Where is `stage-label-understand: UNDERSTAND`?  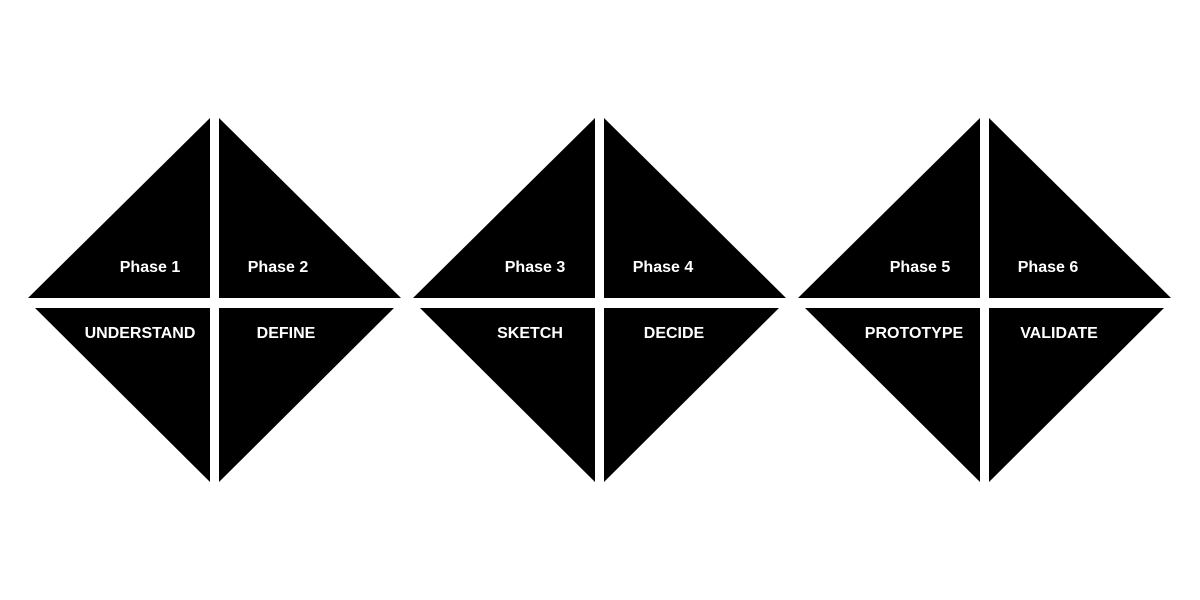 stage-label-understand: UNDERSTAND is located at coordinates (140, 333).